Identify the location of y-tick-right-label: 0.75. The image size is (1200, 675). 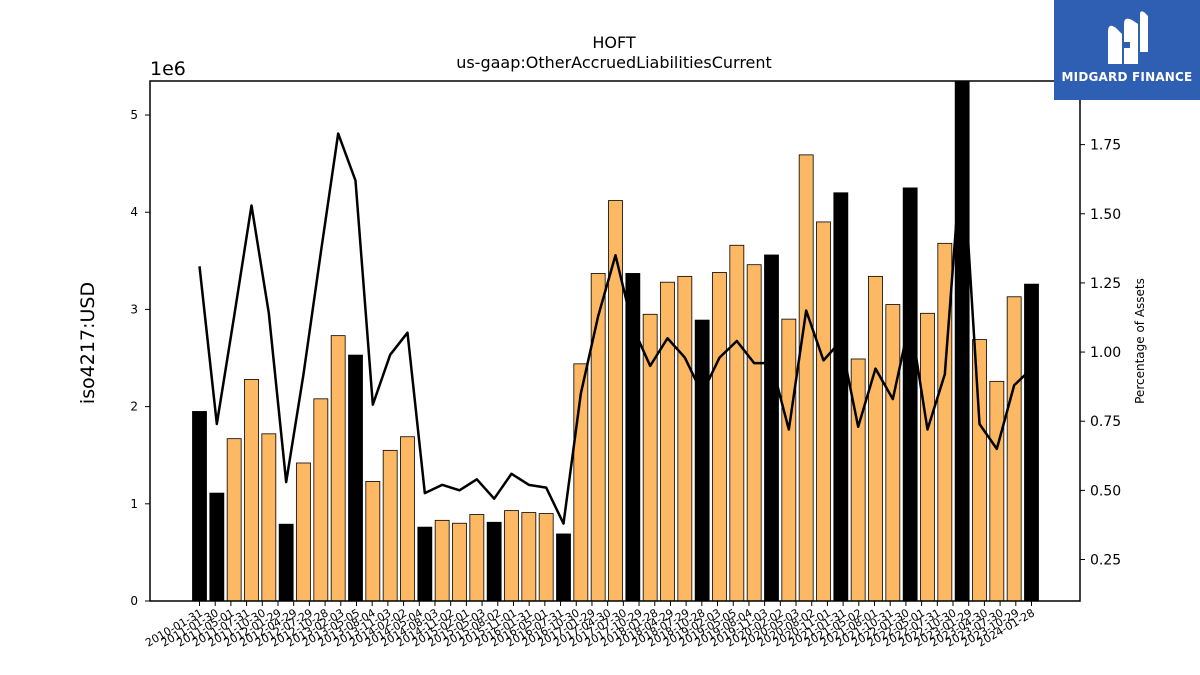
(1105, 422).